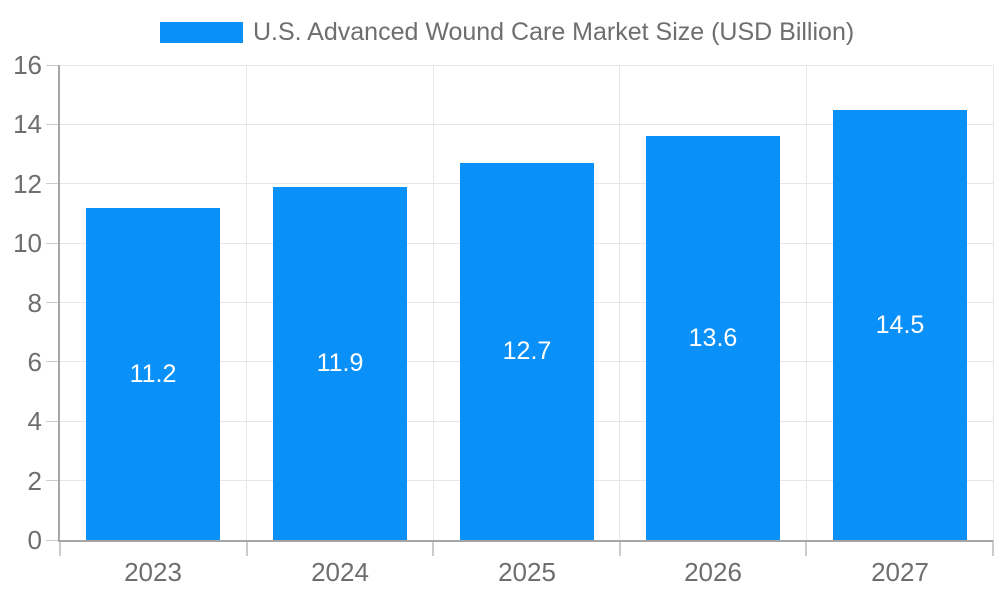  Describe the element at coordinates (59, 303) in the screenshot. I see `y-axis-line` at that location.